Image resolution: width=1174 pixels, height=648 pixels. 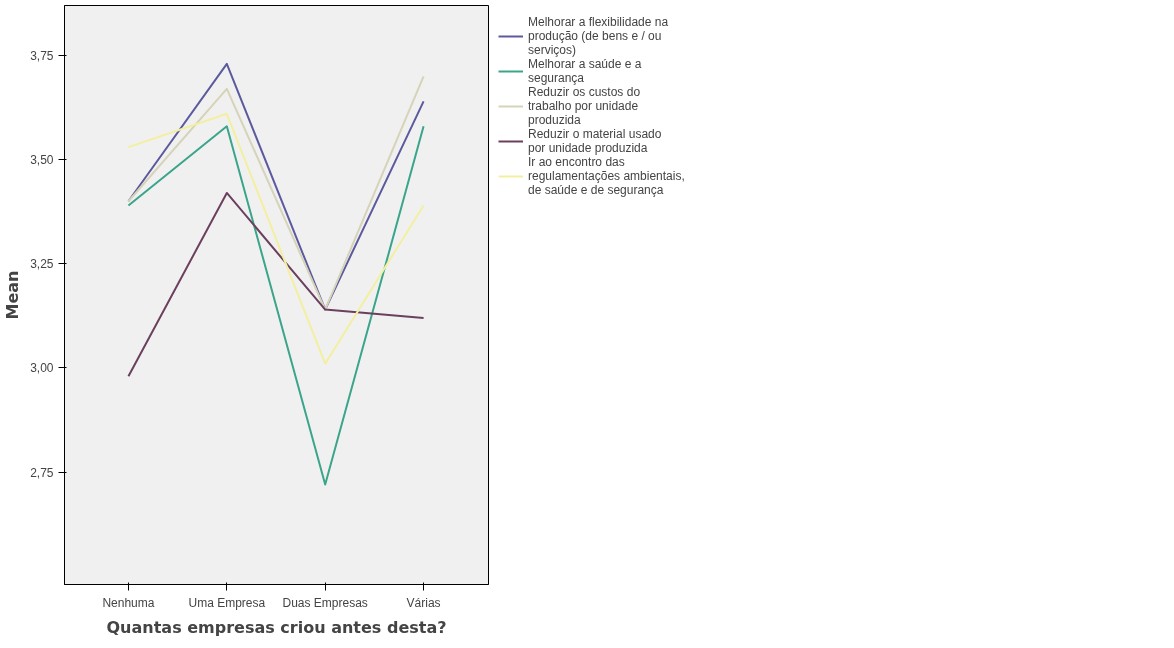 I want to click on y-axis-title: Mean, so click(x=13, y=295).